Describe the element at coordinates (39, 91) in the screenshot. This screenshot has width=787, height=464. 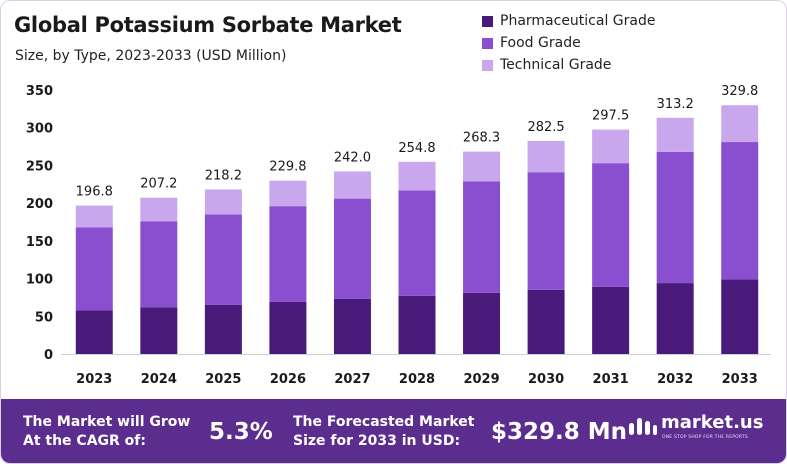
I see `y-tick-label: 350` at that location.